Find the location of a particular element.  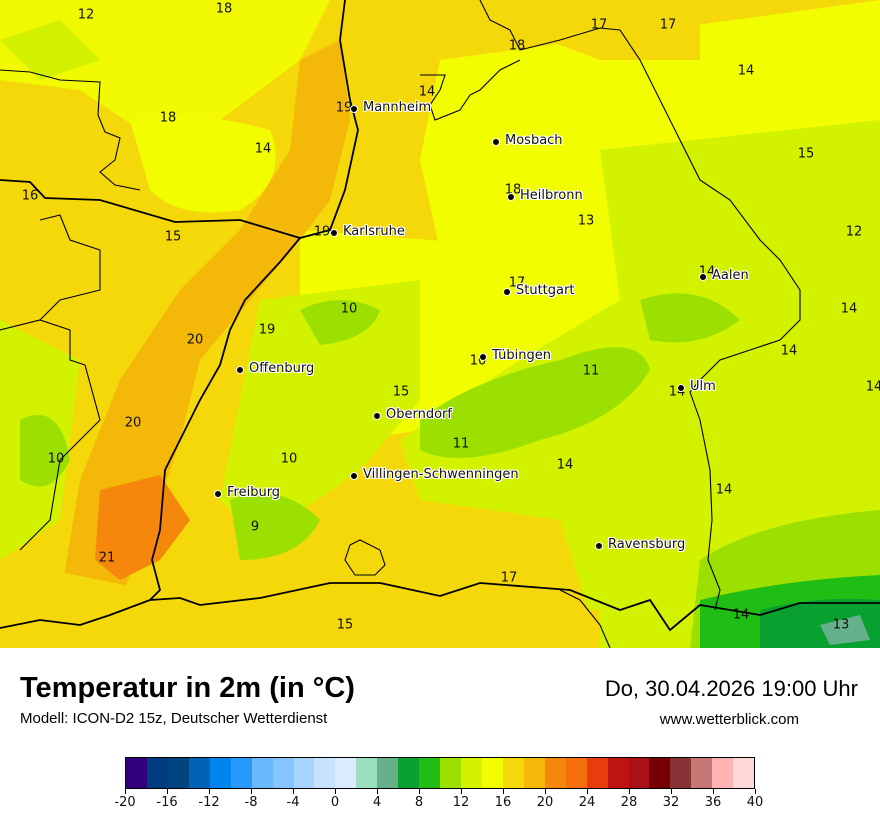

temperature-value-label: 9 is located at coordinates (255, 527).